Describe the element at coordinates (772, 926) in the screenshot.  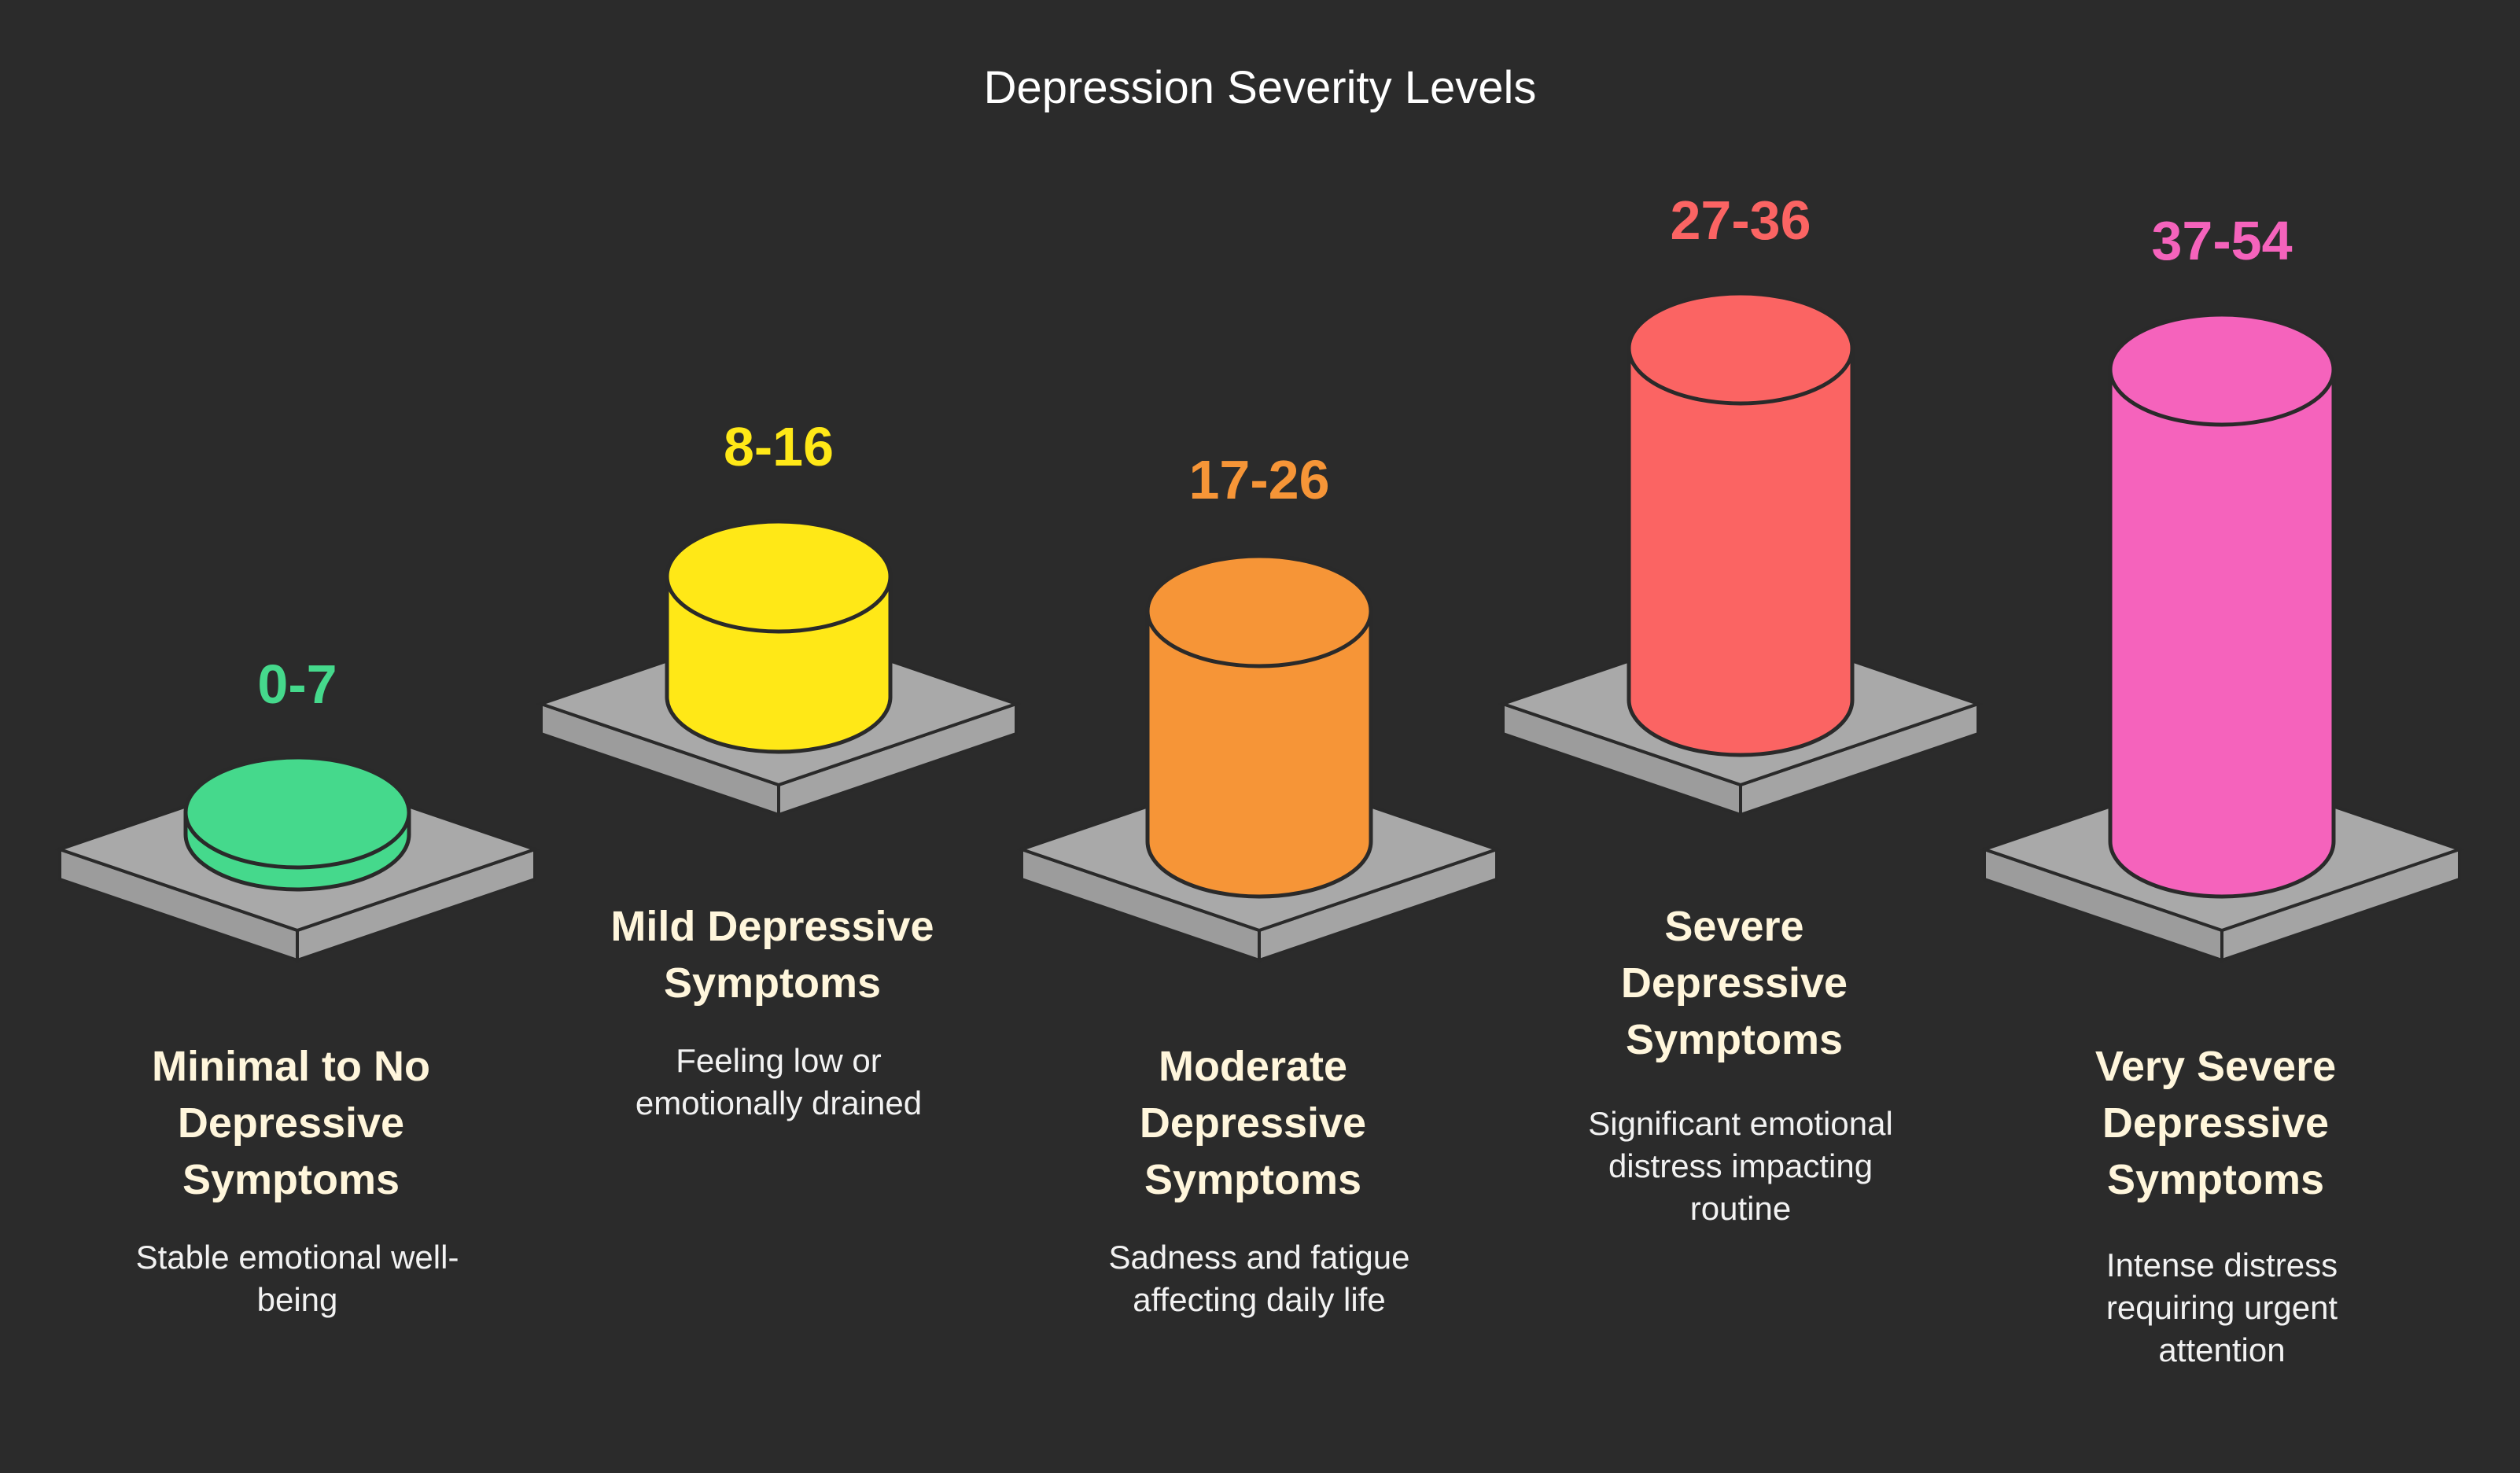
I see `level-name-2-line-1: Mild Depressive` at that location.